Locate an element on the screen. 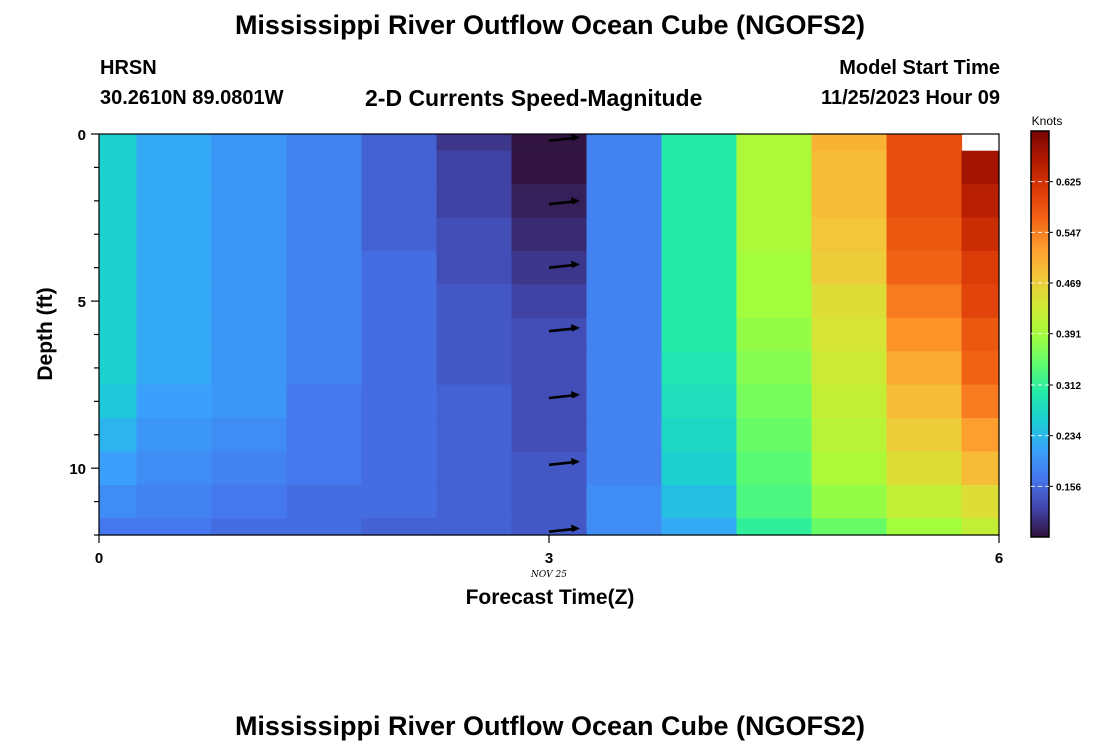 Image resolution: width=1100 pixels, height=750 pixels. y-tick-label: 5 is located at coordinates (82, 302).